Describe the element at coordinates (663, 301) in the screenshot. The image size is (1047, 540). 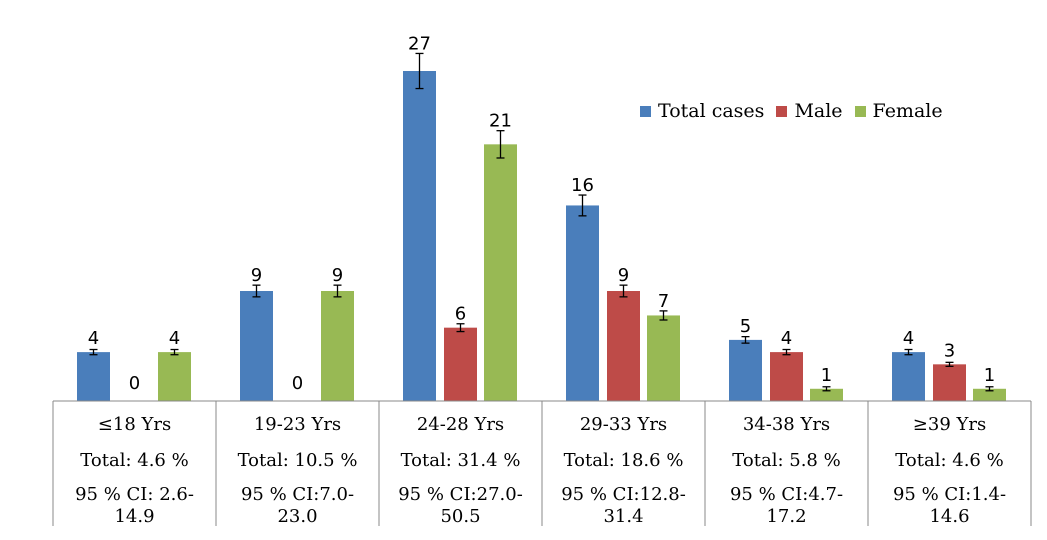
I see `data-label: 7` at that location.